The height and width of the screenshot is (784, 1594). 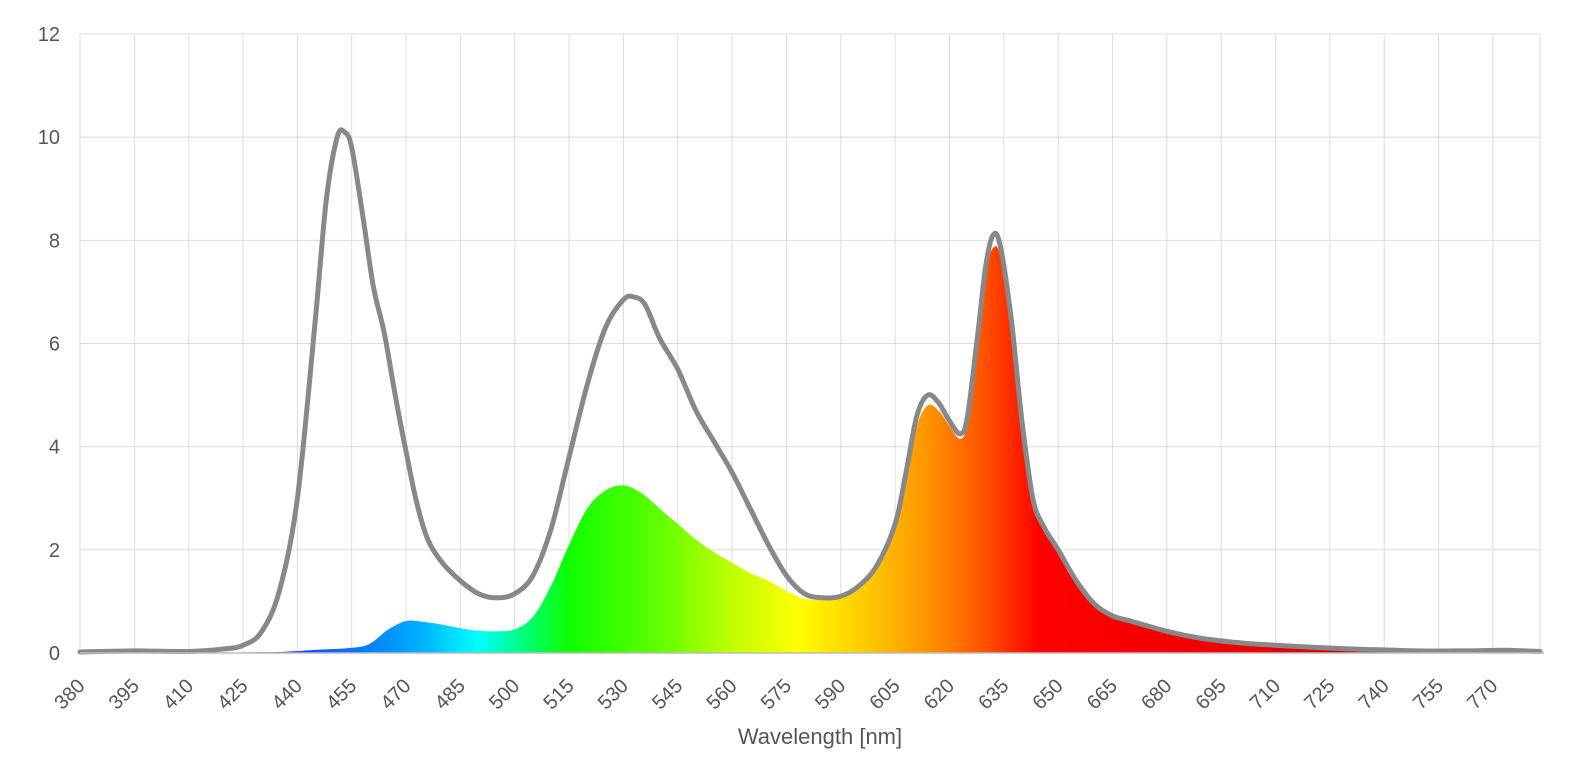 What do you see at coordinates (1428, 694) in the screenshot?
I see `x-tick-label: 755` at bounding box center [1428, 694].